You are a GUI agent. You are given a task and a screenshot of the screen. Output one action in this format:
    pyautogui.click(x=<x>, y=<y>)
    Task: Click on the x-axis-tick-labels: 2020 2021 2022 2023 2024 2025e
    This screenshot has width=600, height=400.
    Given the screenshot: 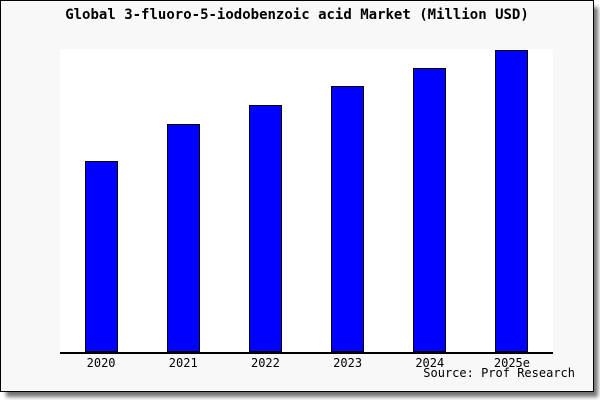 What is the action you would take?
    pyautogui.click(x=306, y=363)
    